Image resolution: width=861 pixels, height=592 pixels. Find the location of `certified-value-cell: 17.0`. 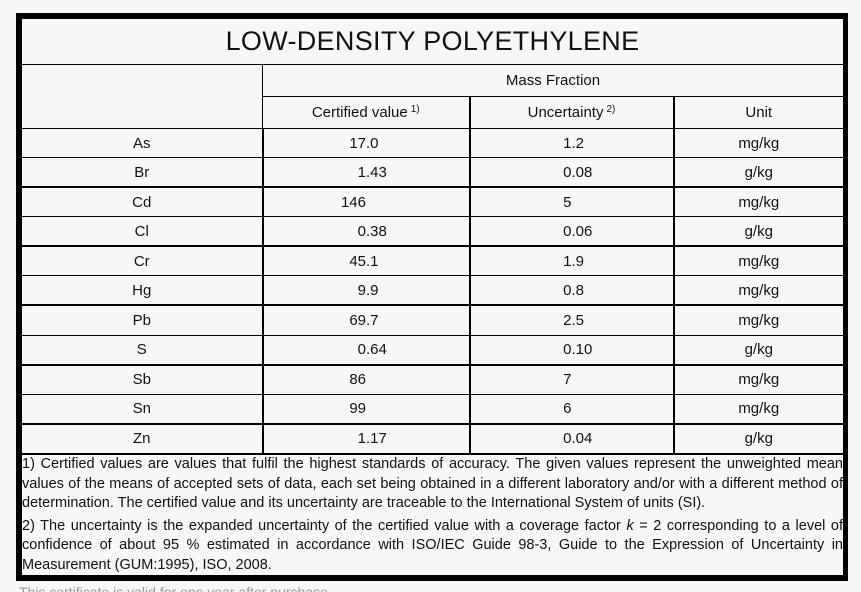

certified-value-cell: 17.0 is located at coordinates (366, 143).